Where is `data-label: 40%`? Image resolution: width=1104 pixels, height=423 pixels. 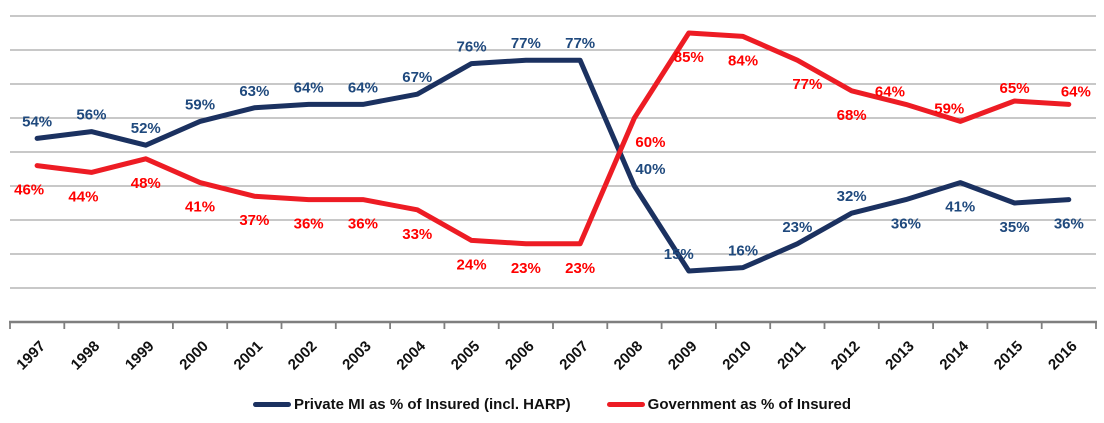 data-label: 40% is located at coordinates (650, 169).